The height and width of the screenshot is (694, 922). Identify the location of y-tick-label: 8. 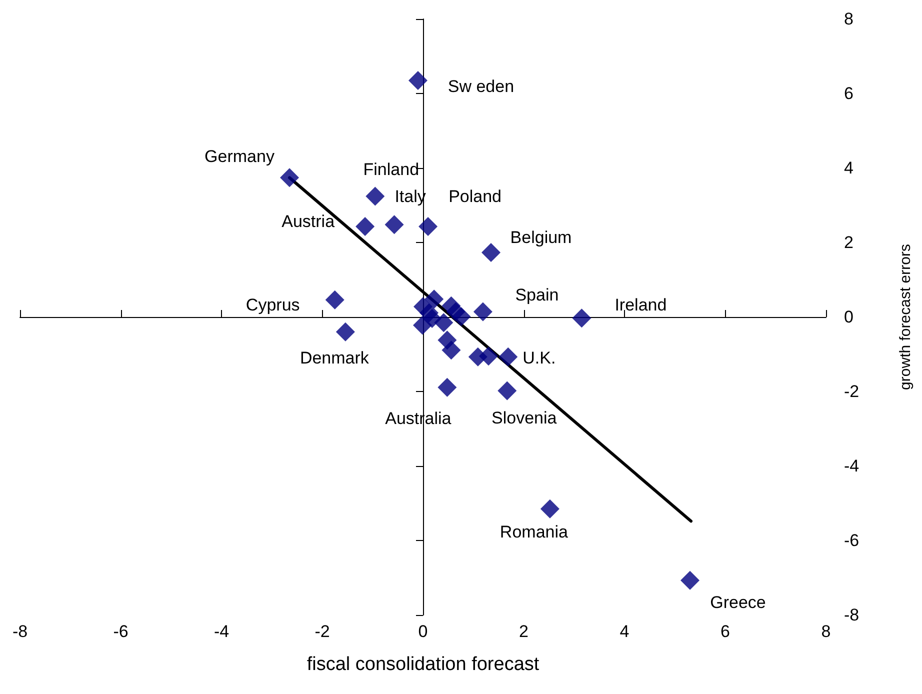
(849, 19).